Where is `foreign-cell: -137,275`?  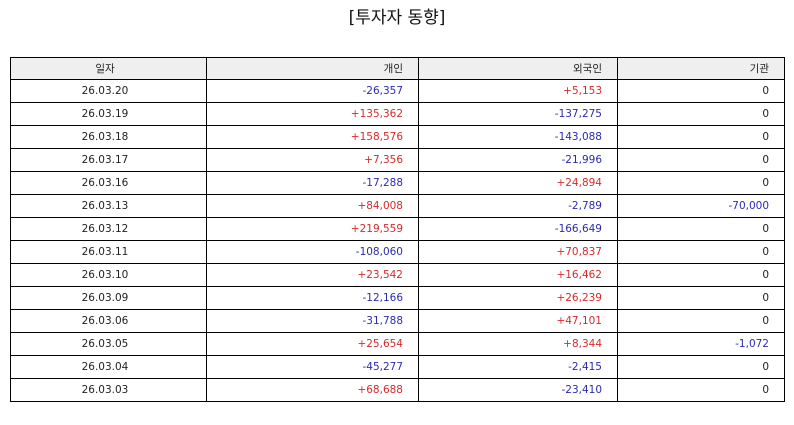 foreign-cell: -137,275 is located at coordinates (518, 114).